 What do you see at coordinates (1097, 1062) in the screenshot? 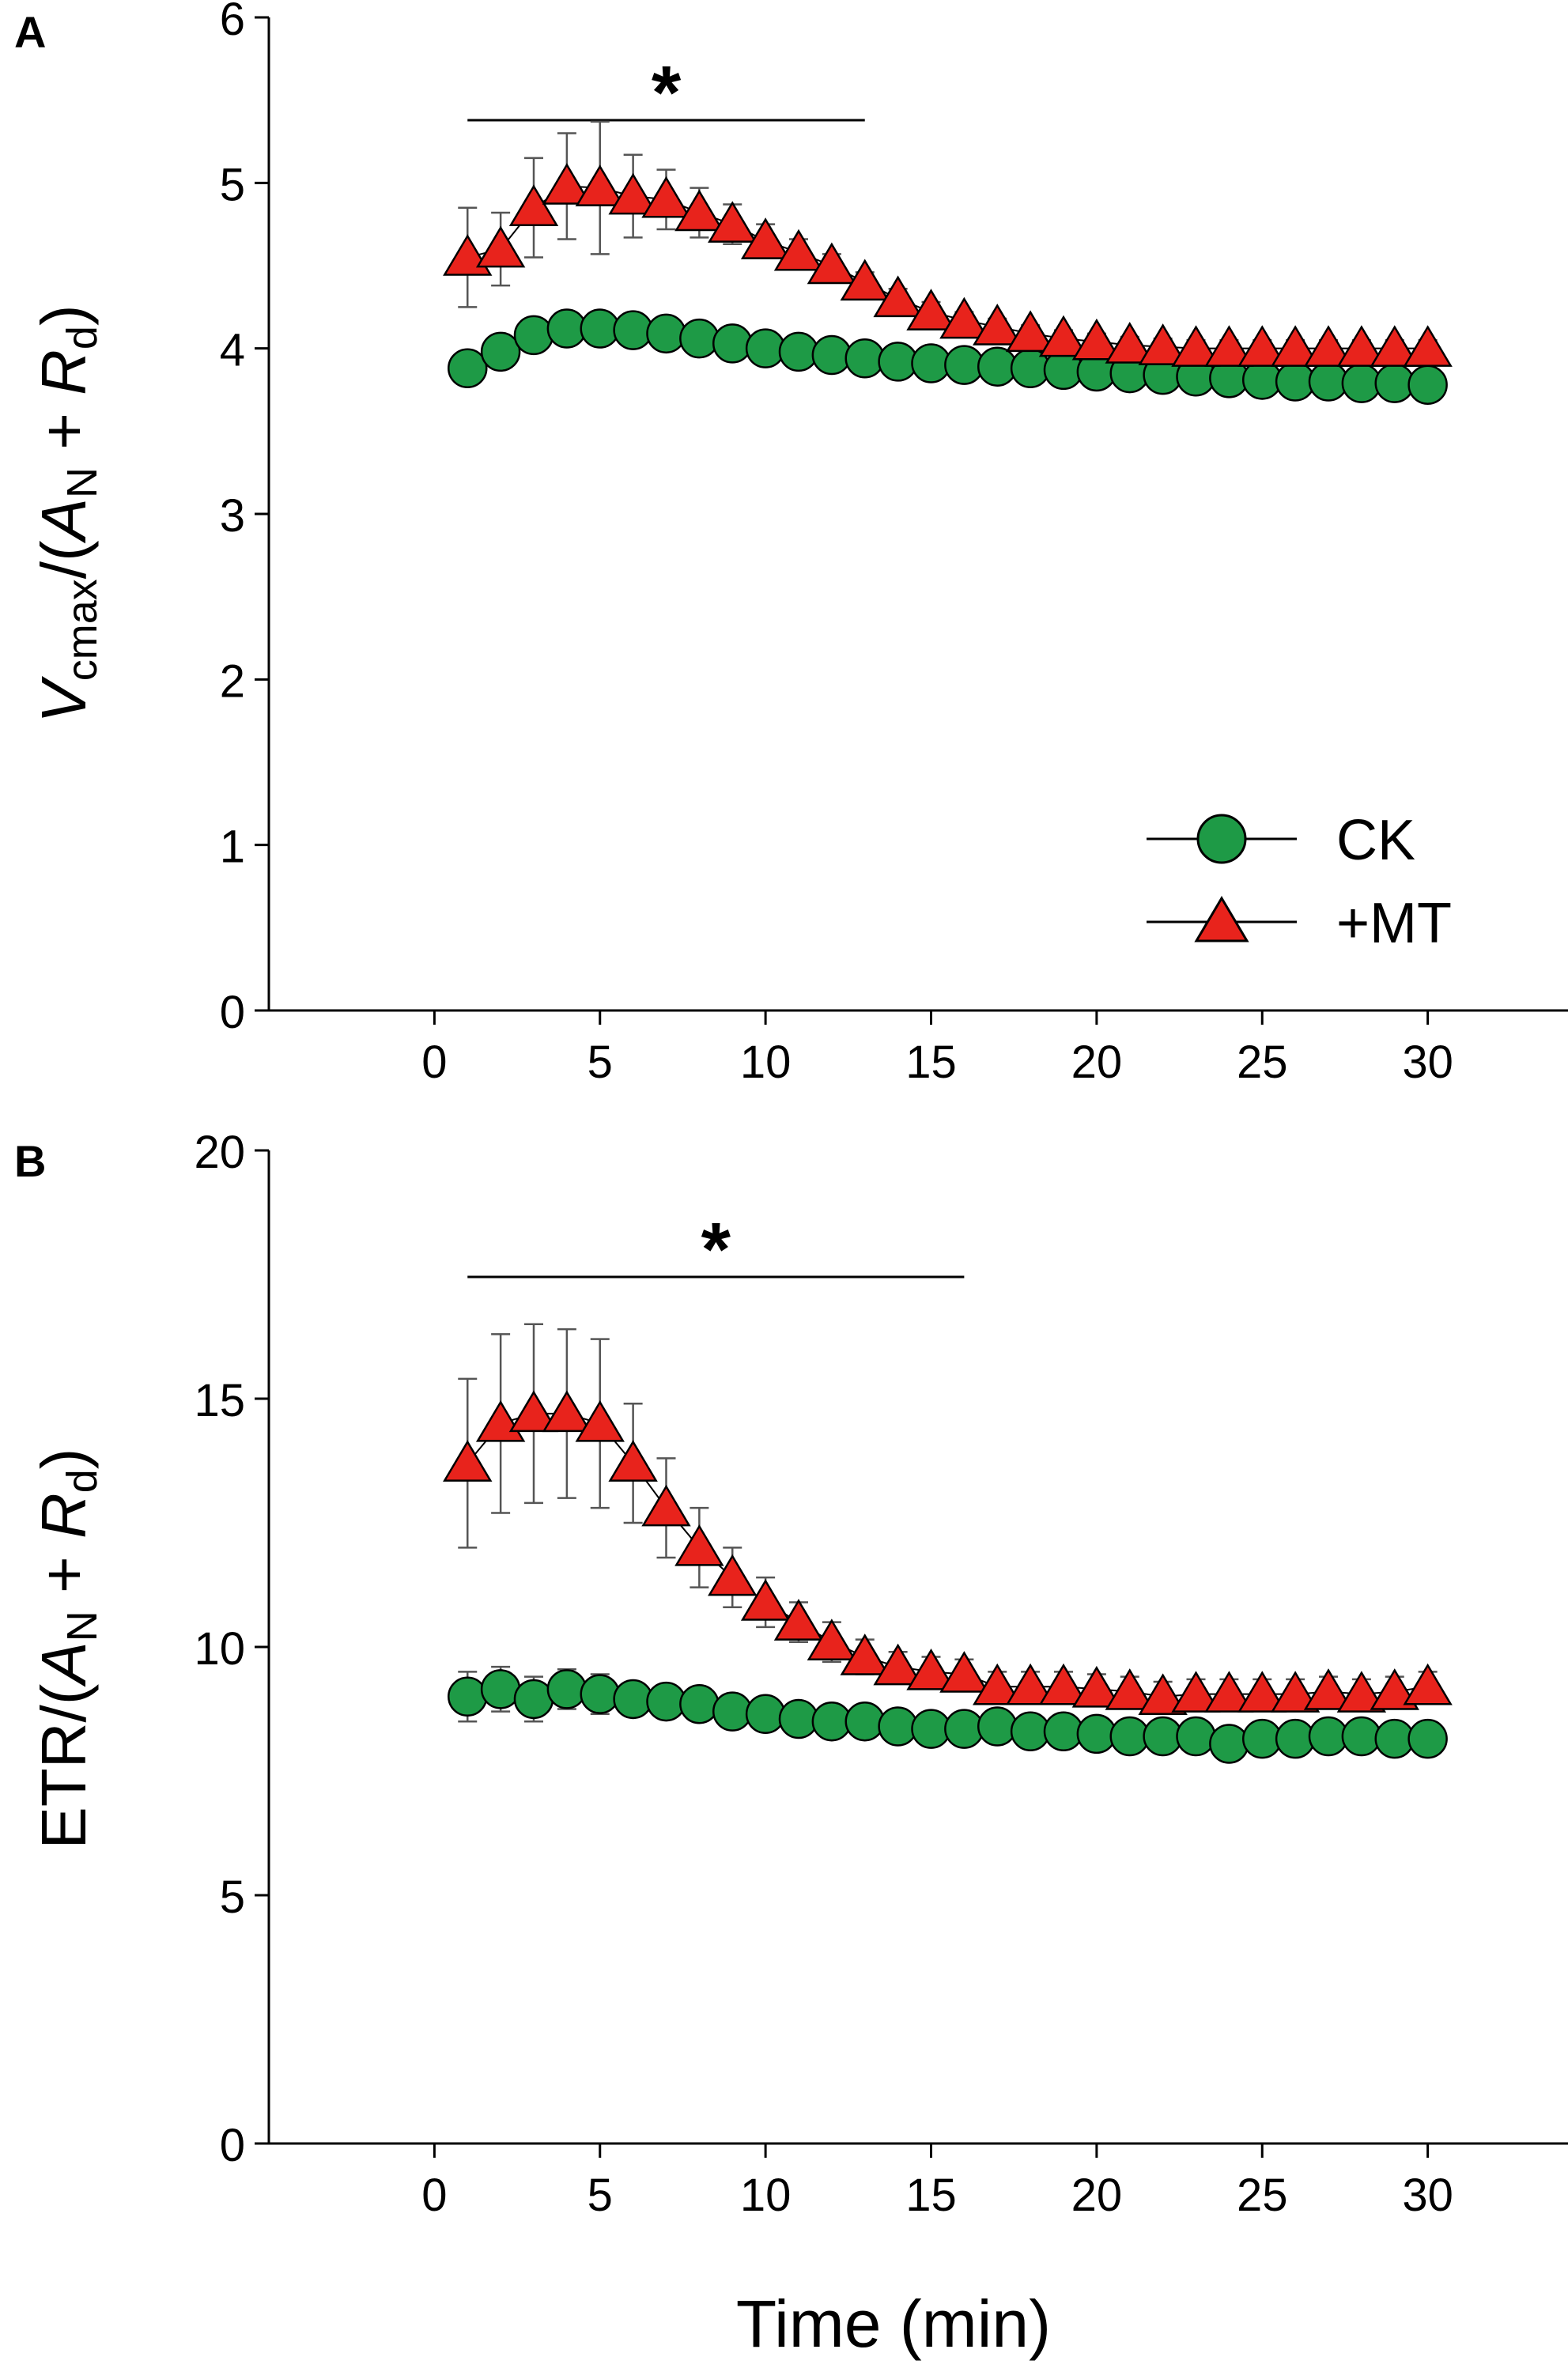
I see `x-tick-label-a: 20` at bounding box center [1097, 1062].